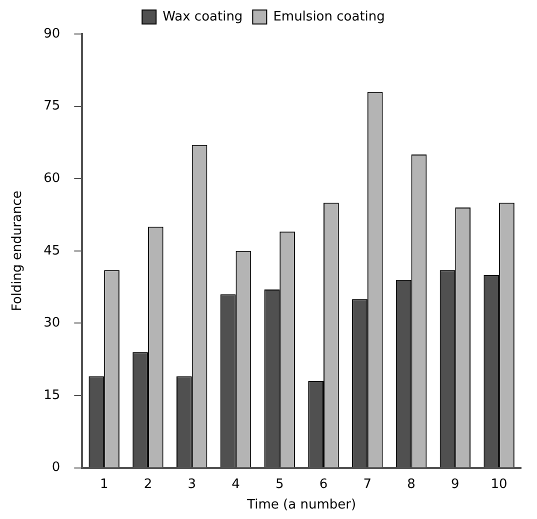 Image resolution: width=537 pixels, height=519 pixels. I want to click on legend-label: Wax coating, so click(202, 16).